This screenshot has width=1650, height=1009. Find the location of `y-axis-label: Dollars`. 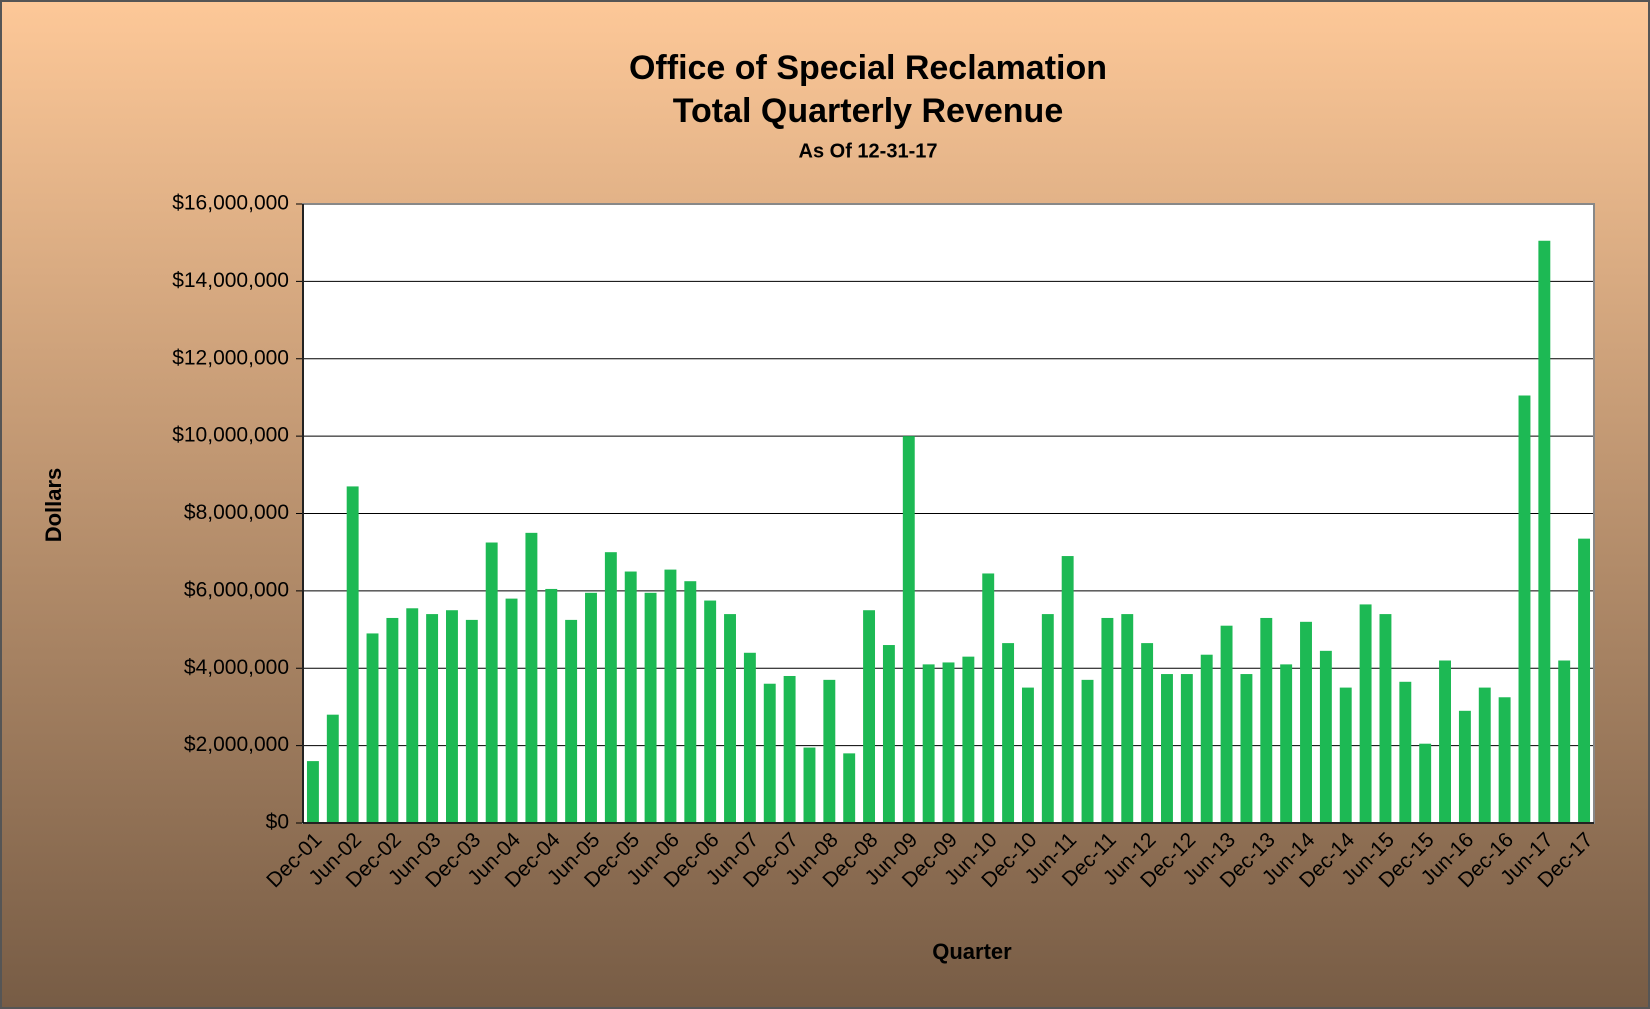

y-axis-label: Dollars is located at coordinates (53, 505).